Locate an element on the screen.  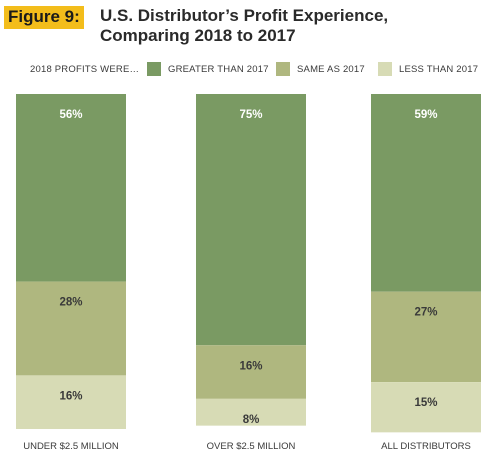
bar-segment-over-2-5-million-less-than-2017 is located at coordinates (251, 412).